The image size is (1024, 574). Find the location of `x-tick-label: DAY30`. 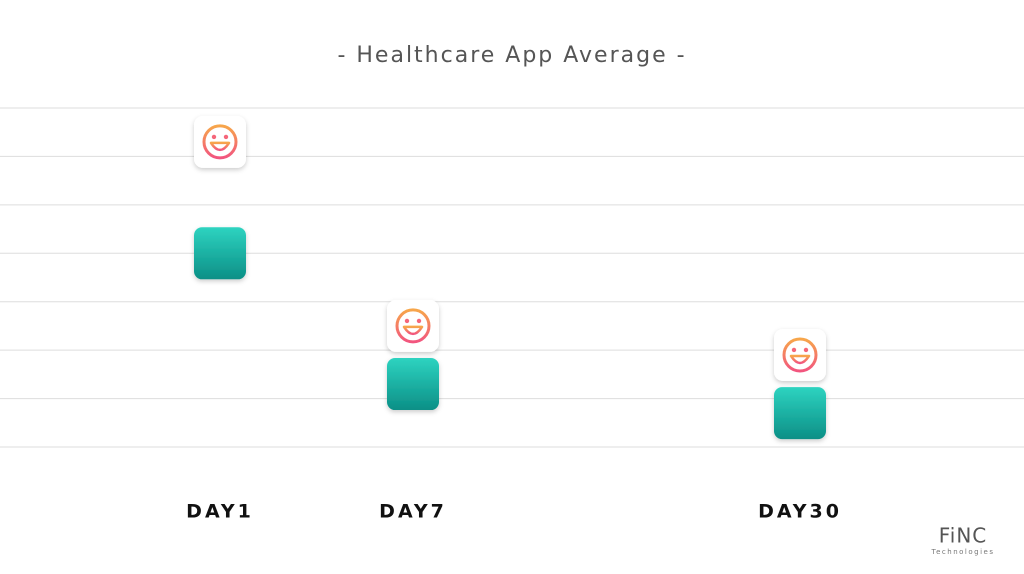

x-tick-label: DAY30 is located at coordinates (800, 512).